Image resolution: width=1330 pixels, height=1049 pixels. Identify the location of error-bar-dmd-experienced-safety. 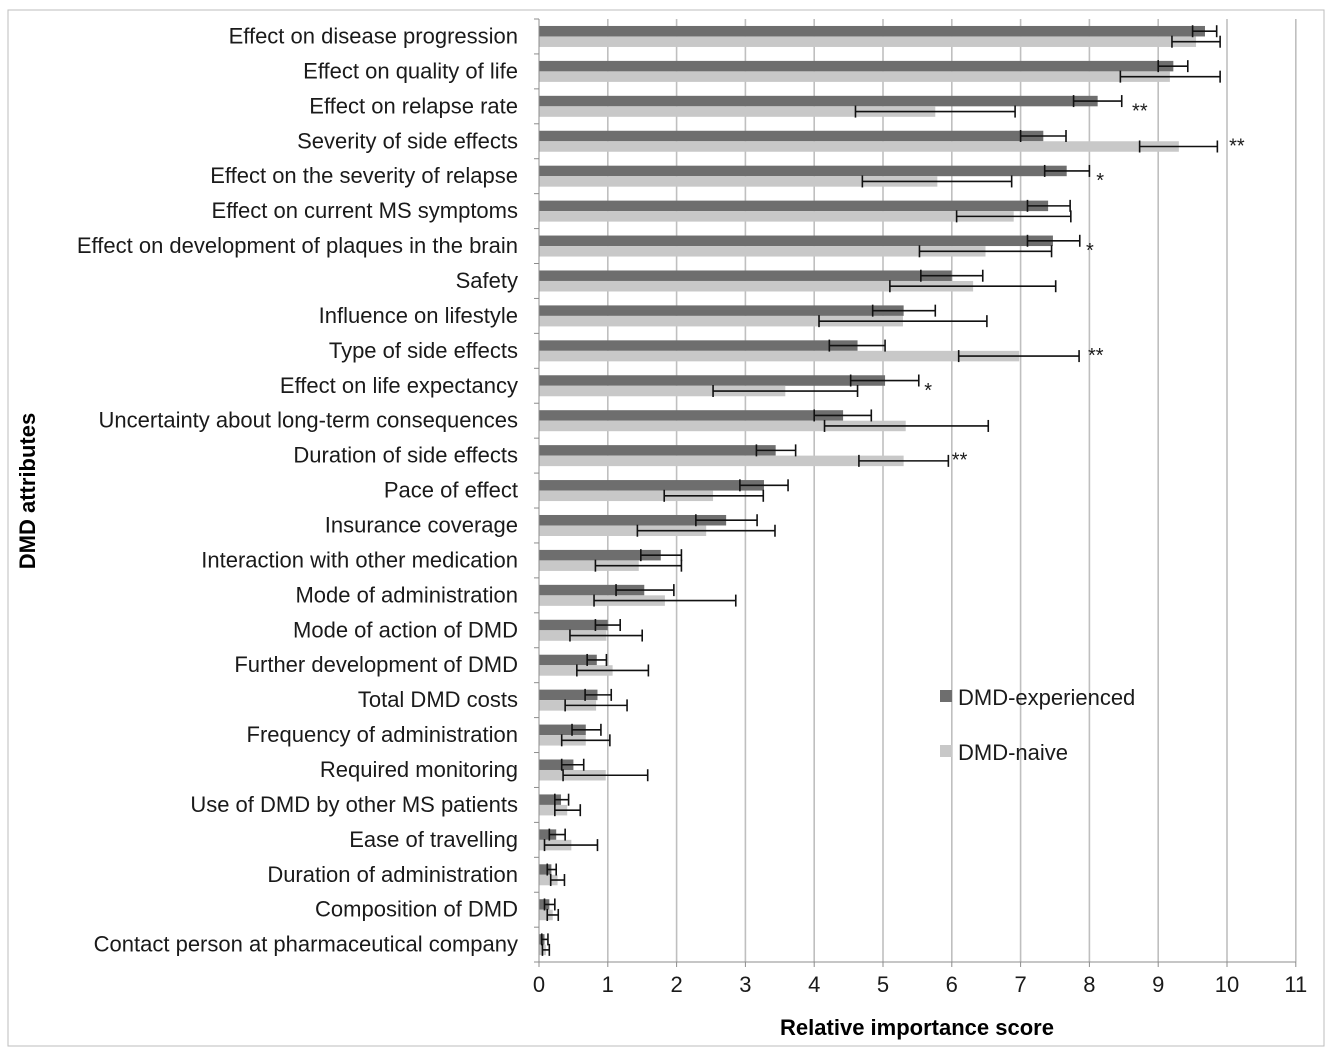
(952, 275).